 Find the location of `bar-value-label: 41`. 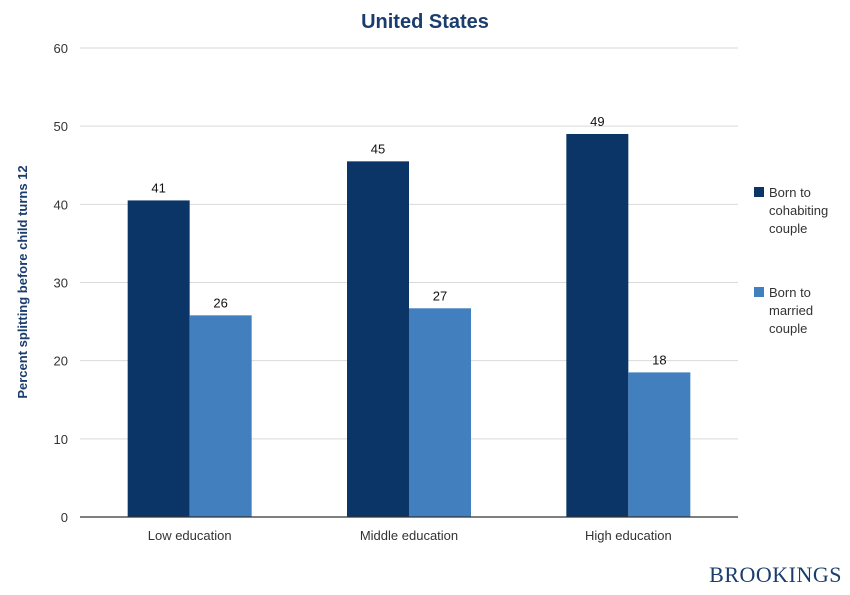

bar-value-label: 41 is located at coordinates (158, 187).